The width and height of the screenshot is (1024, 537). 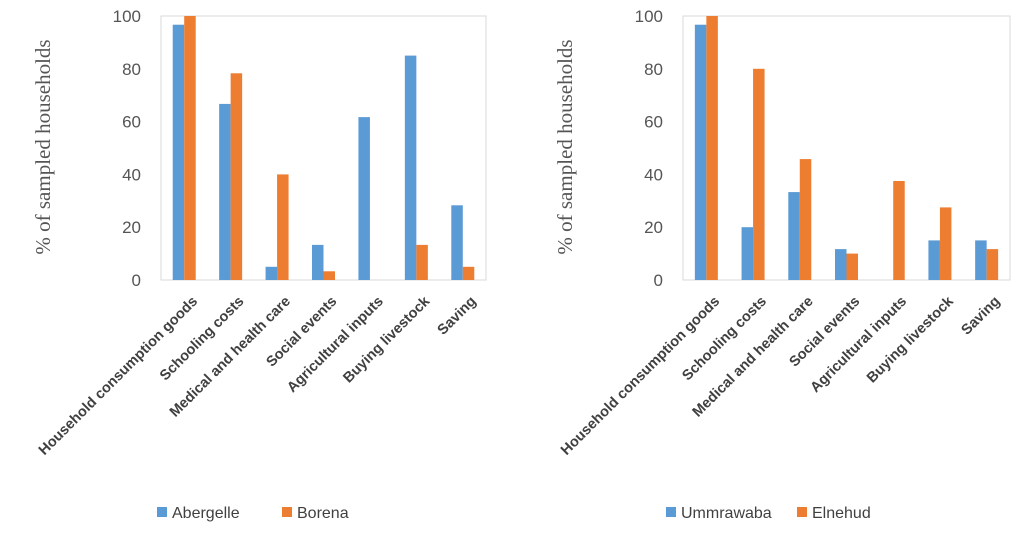 What do you see at coordinates (802, 512) in the screenshot?
I see `legend-swatch-elnehud` at bounding box center [802, 512].